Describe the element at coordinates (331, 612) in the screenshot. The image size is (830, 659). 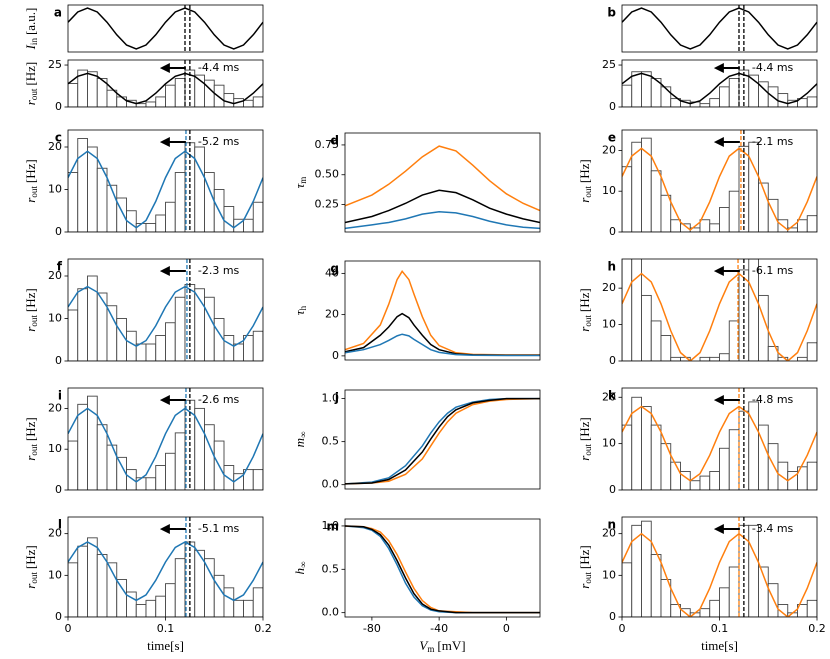
I see `y-tick-label: 0.0` at that location.